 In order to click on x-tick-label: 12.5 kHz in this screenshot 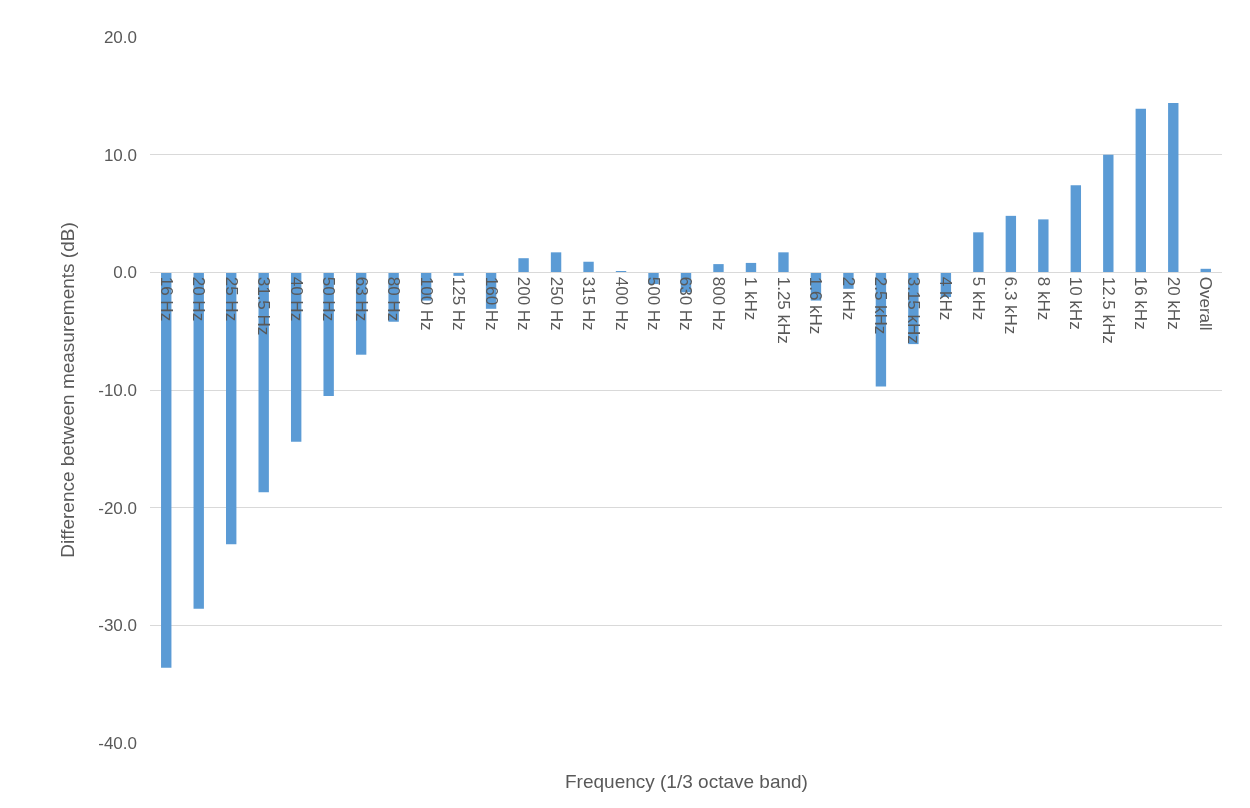, I will do `click(1108, 310)`.